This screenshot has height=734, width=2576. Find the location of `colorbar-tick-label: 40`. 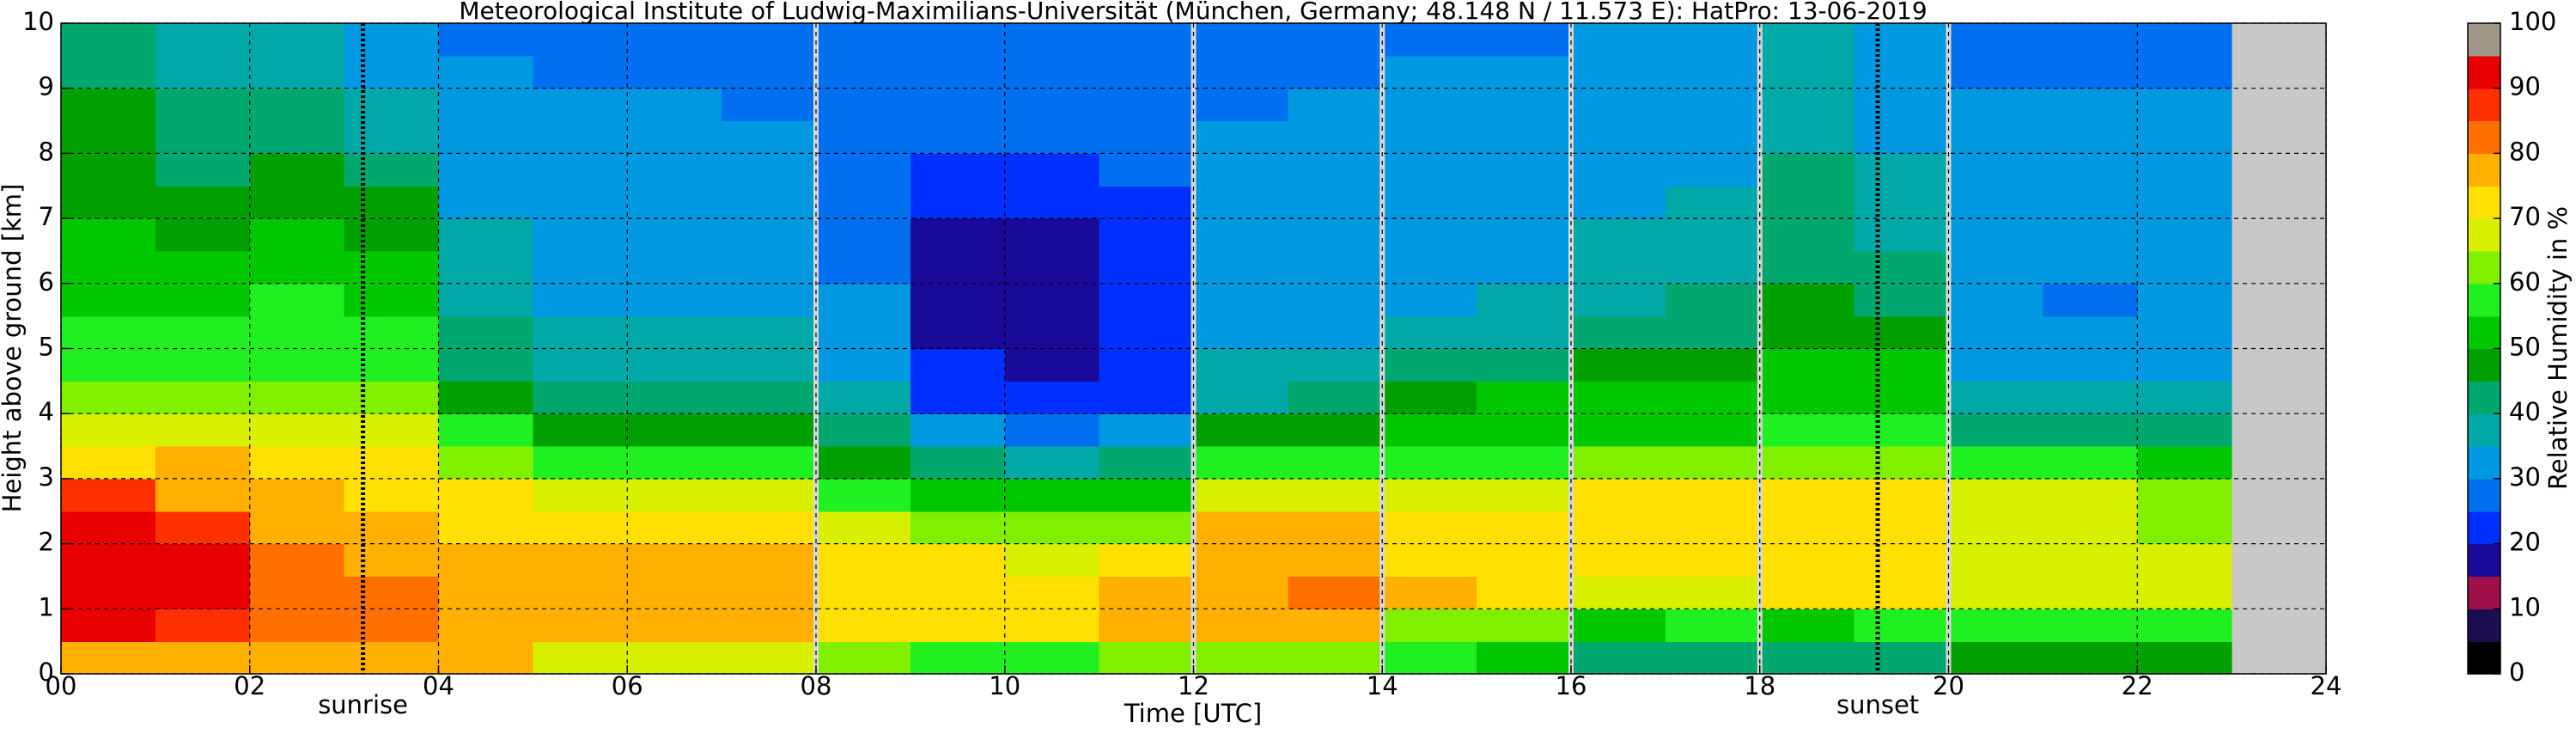

colorbar-tick-label: 40 is located at coordinates (2525, 411).